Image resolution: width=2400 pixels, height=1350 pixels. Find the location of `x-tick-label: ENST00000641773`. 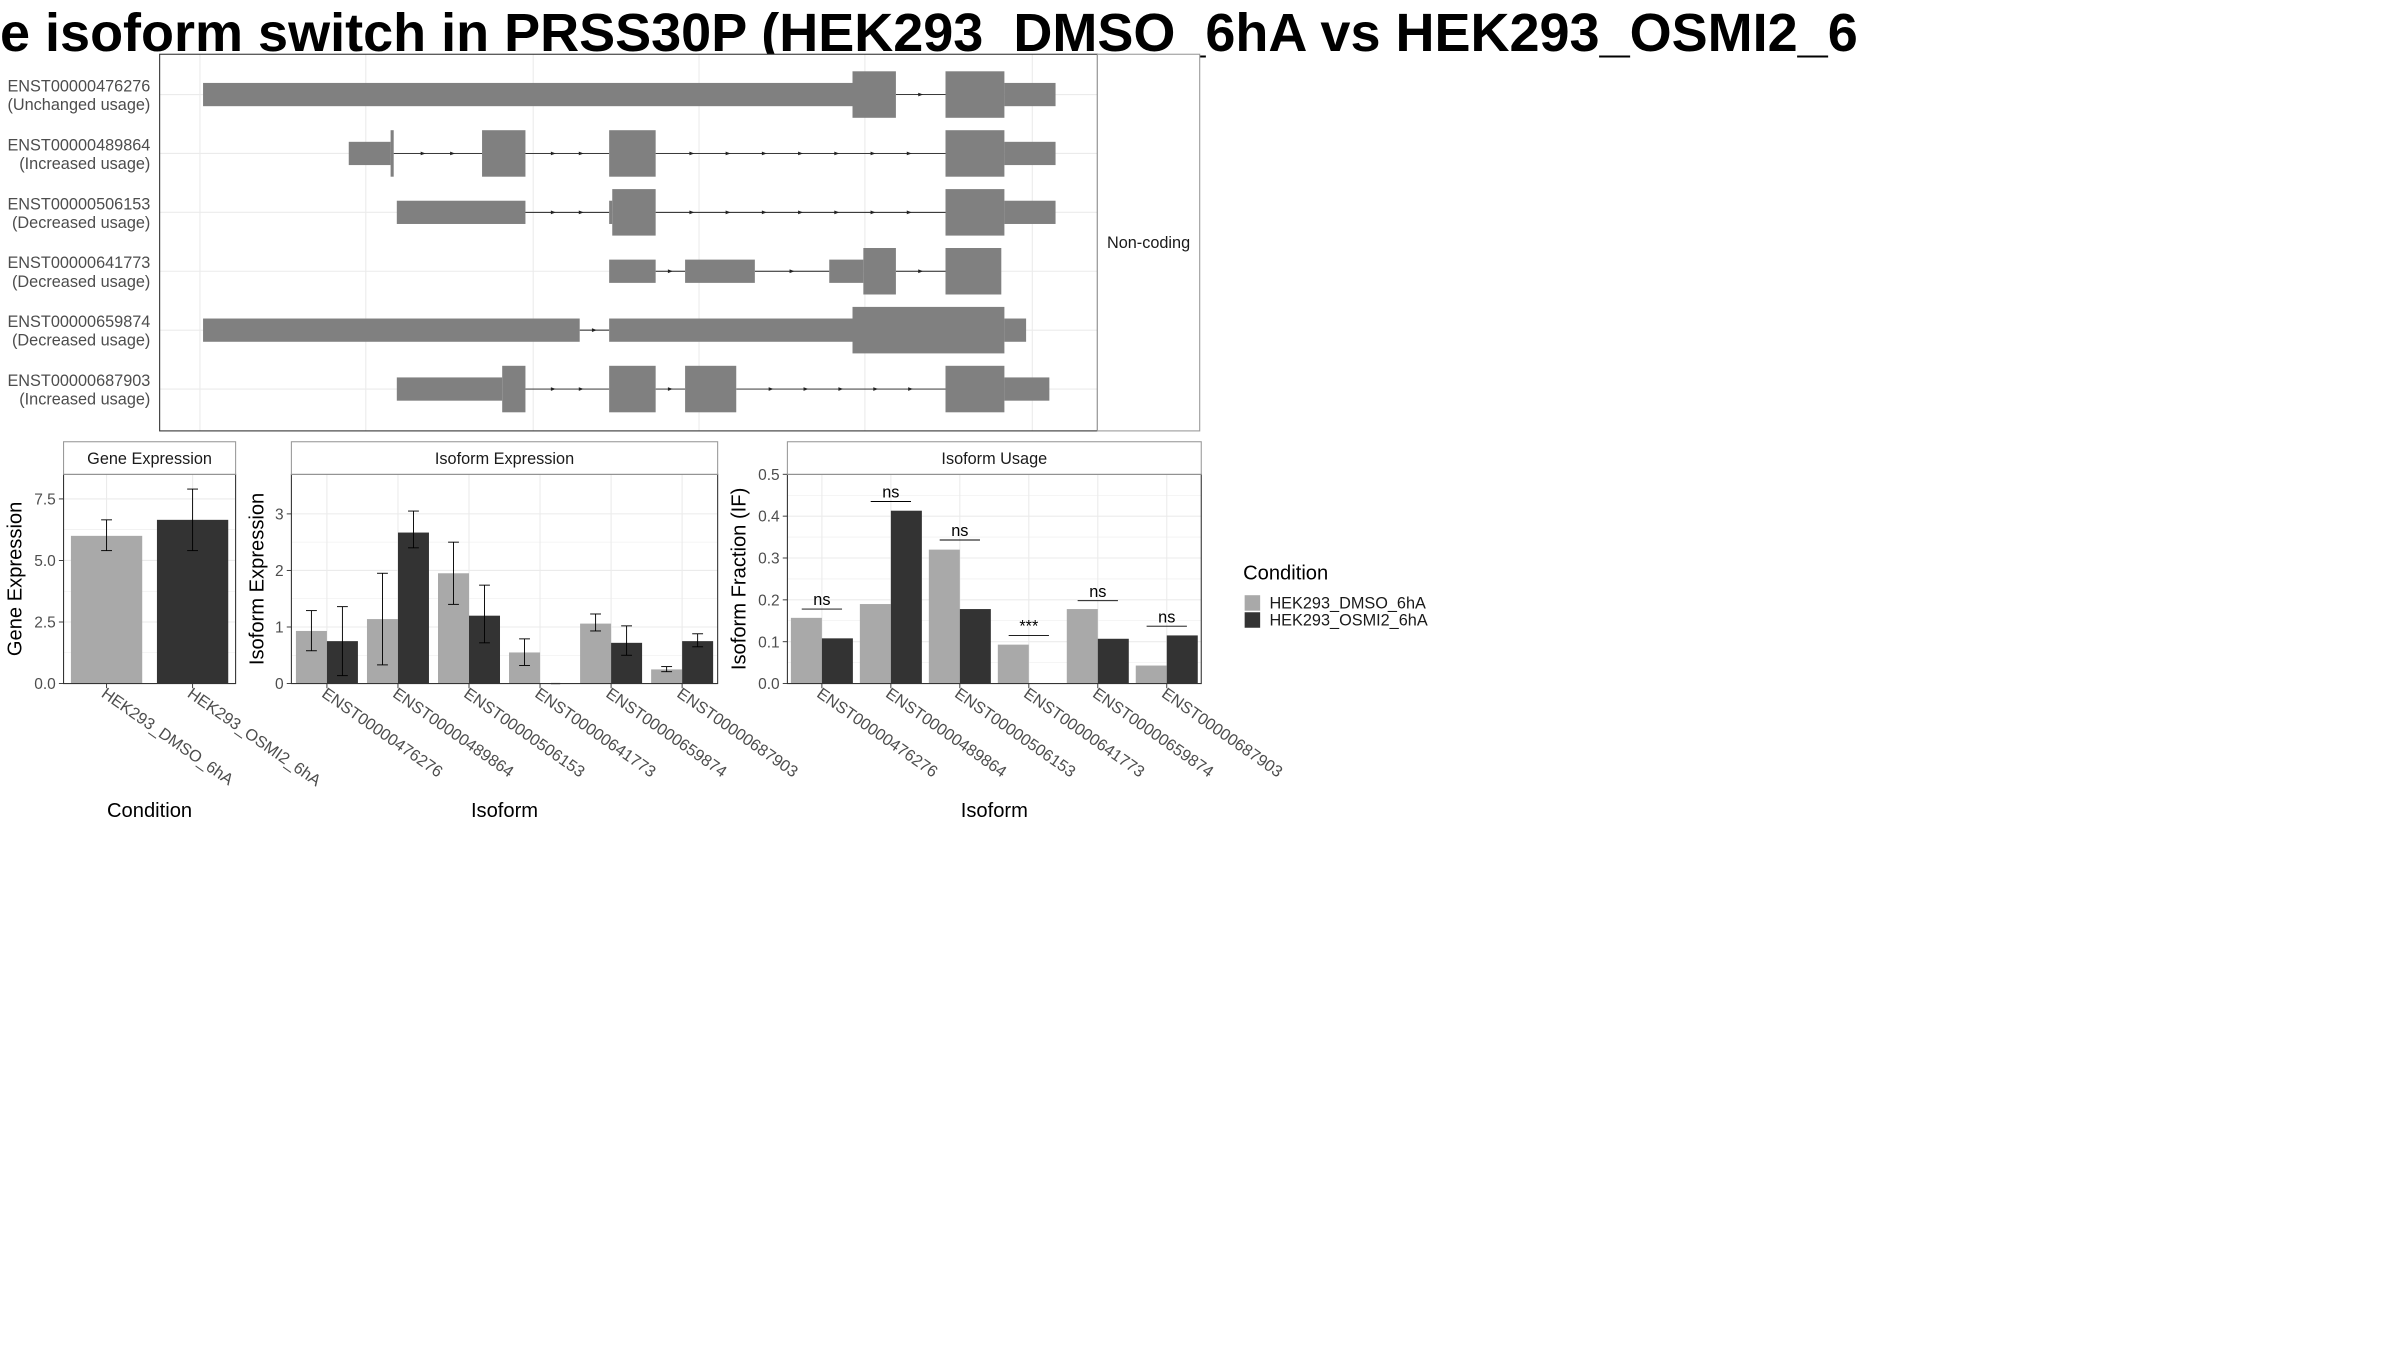

x-tick-label: ENST00000641773 is located at coordinates (595, 732).